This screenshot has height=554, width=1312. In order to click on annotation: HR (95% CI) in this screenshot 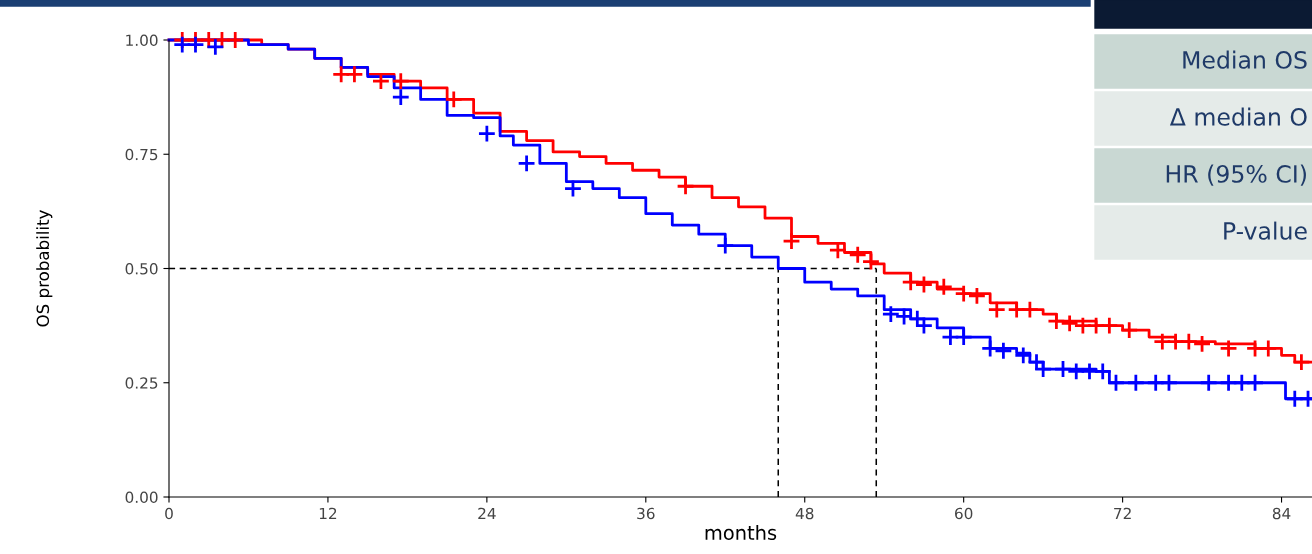, I will do `click(1236, 175)`.